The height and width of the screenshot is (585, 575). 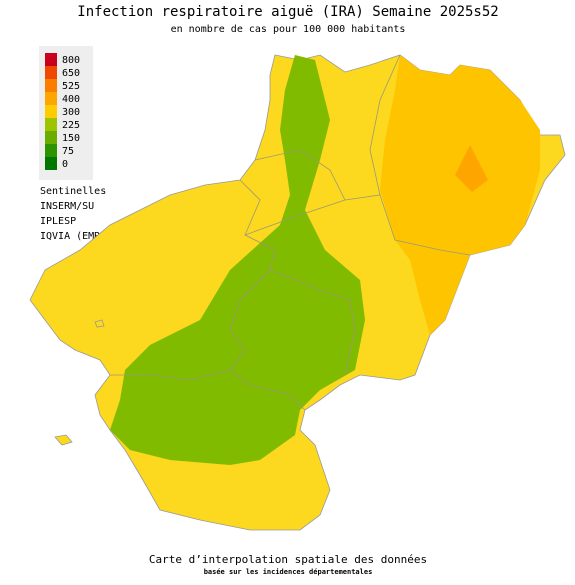 What do you see at coordinates (71, 138) in the screenshot?
I see `legend-label: 150` at bounding box center [71, 138].